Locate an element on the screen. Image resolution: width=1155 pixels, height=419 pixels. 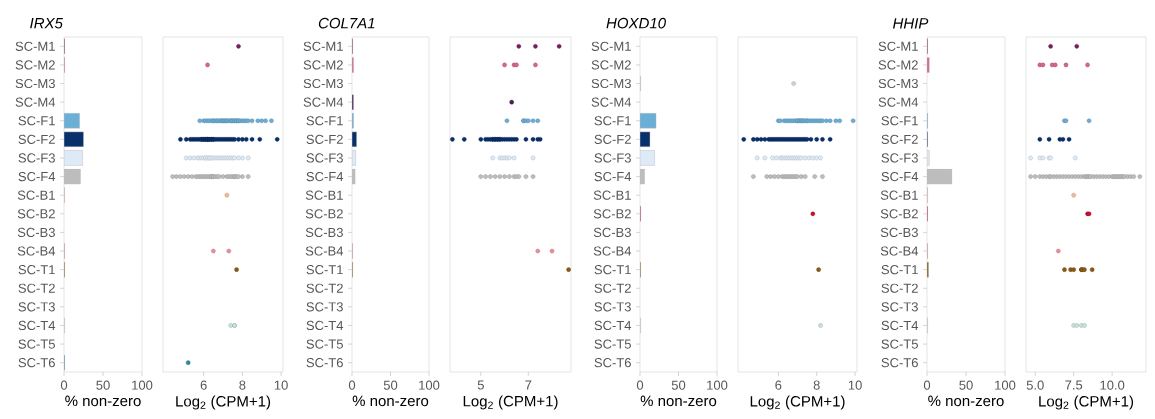
chart-title: COL7A1 is located at coordinates (346, 23).